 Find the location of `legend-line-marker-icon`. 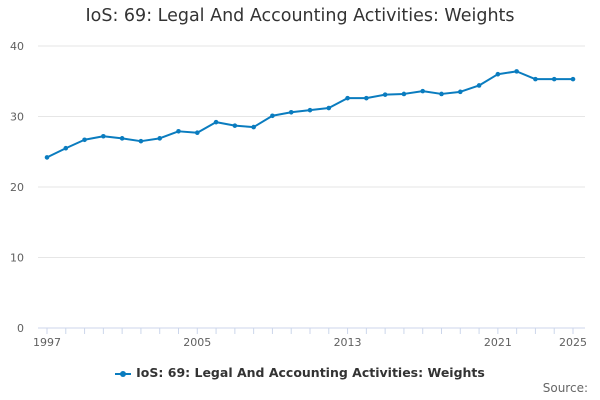

legend-line-marker-icon is located at coordinates (123, 373).